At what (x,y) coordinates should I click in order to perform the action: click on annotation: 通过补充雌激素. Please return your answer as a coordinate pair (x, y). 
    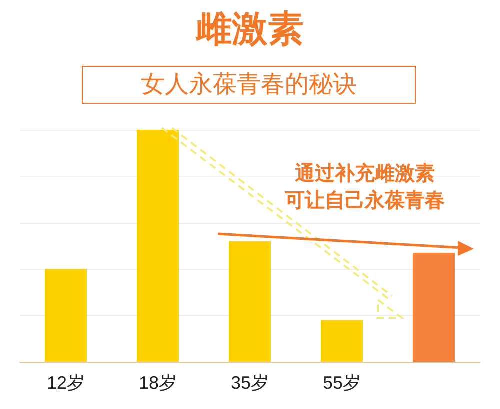
    Looking at the image, I should click on (365, 173).